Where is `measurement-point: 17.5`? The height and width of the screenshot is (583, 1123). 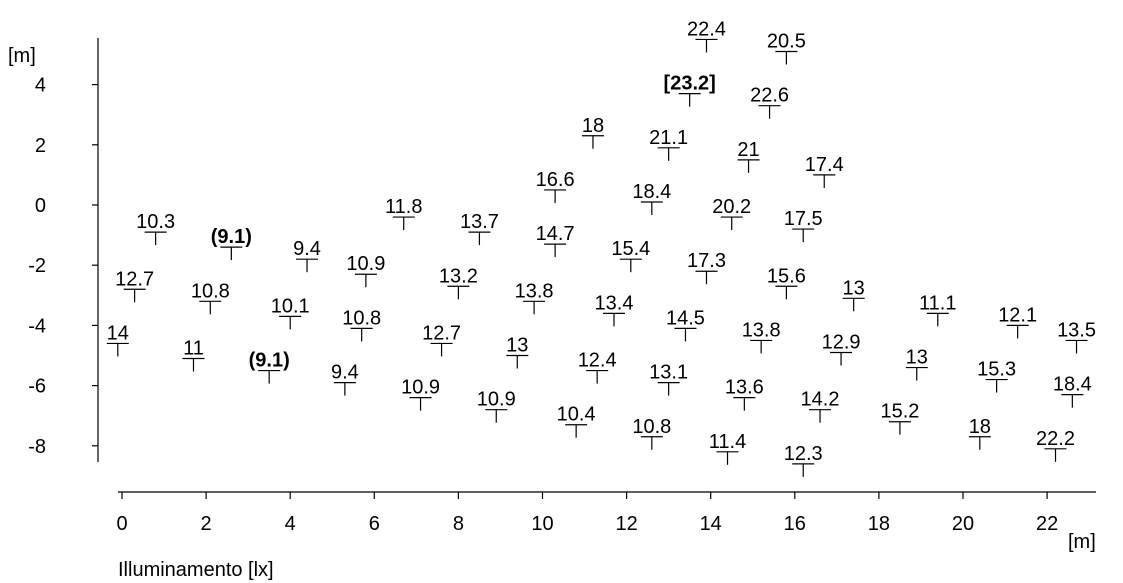 measurement-point: 17.5 is located at coordinates (803, 225).